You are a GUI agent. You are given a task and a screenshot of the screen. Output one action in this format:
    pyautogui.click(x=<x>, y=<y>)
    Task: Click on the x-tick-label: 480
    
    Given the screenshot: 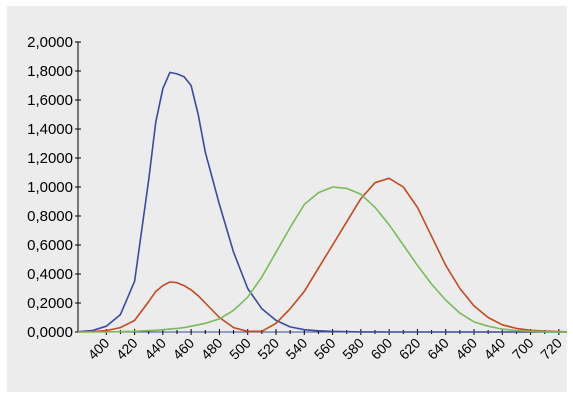 What is the action you would take?
    pyautogui.click(x=212, y=349)
    